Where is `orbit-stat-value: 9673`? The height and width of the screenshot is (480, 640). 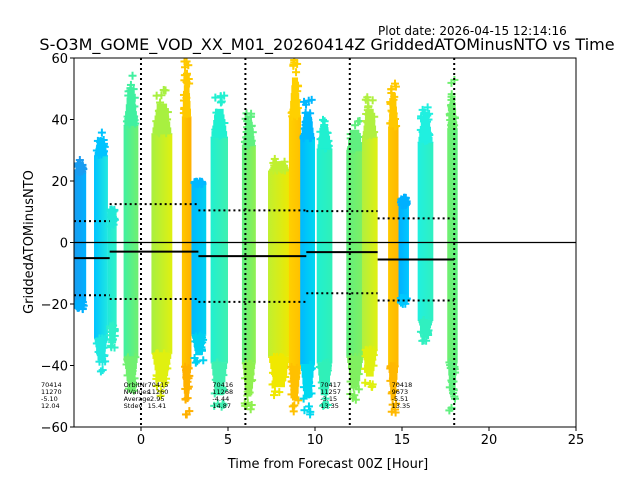
orbit-stat-value: 9673 is located at coordinates (400, 392).